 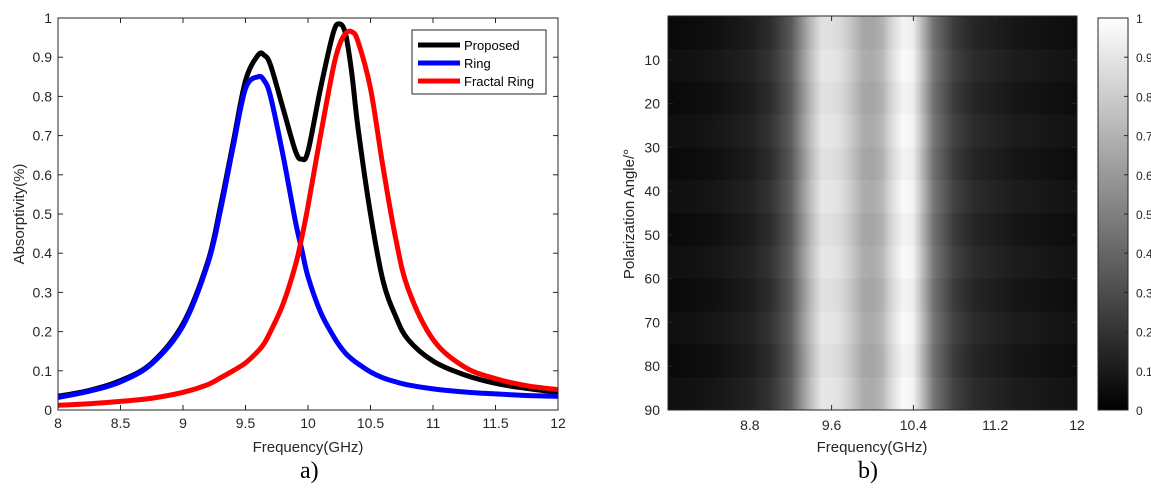 What do you see at coordinates (48, 18) in the screenshot?
I see `y-tick-label: 1` at bounding box center [48, 18].